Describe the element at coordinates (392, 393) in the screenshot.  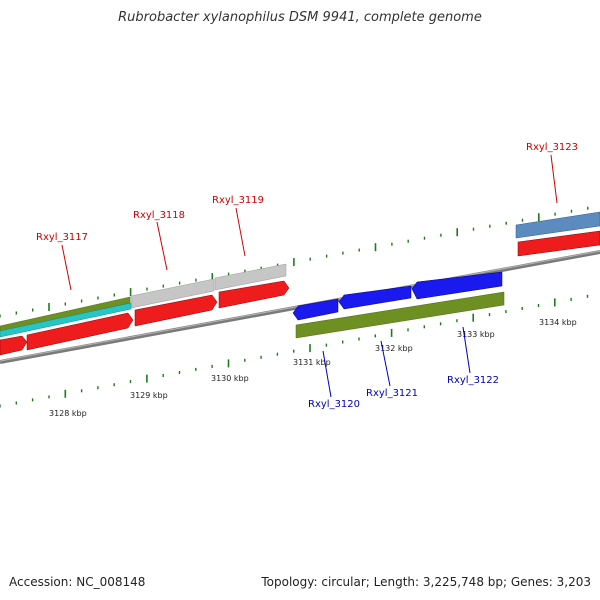
I see `gene-label-3121: Rxyl_3121` at that location.